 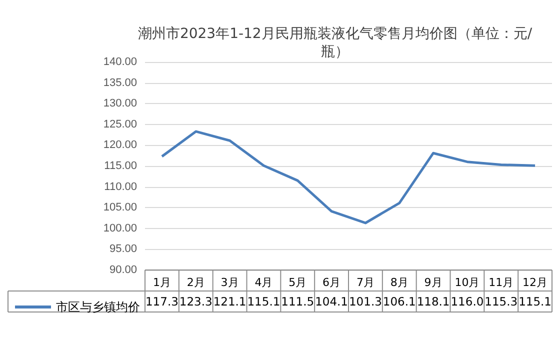 What do you see at coordinates (501, 301) in the screenshot?
I see `data-label: 115.3` at bounding box center [501, 301].